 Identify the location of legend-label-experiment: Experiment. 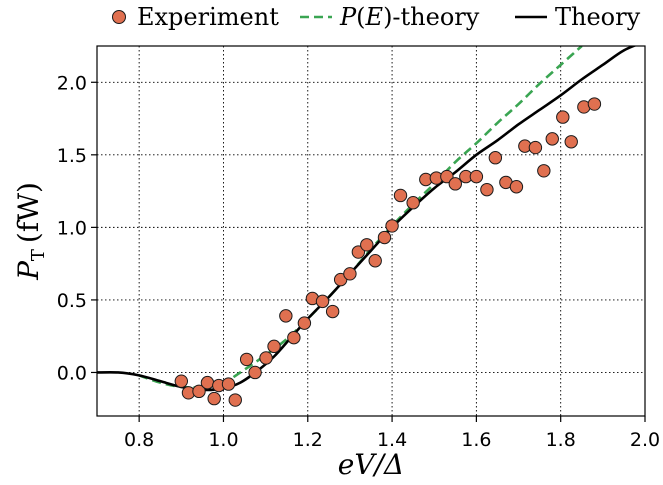
(208, 17).